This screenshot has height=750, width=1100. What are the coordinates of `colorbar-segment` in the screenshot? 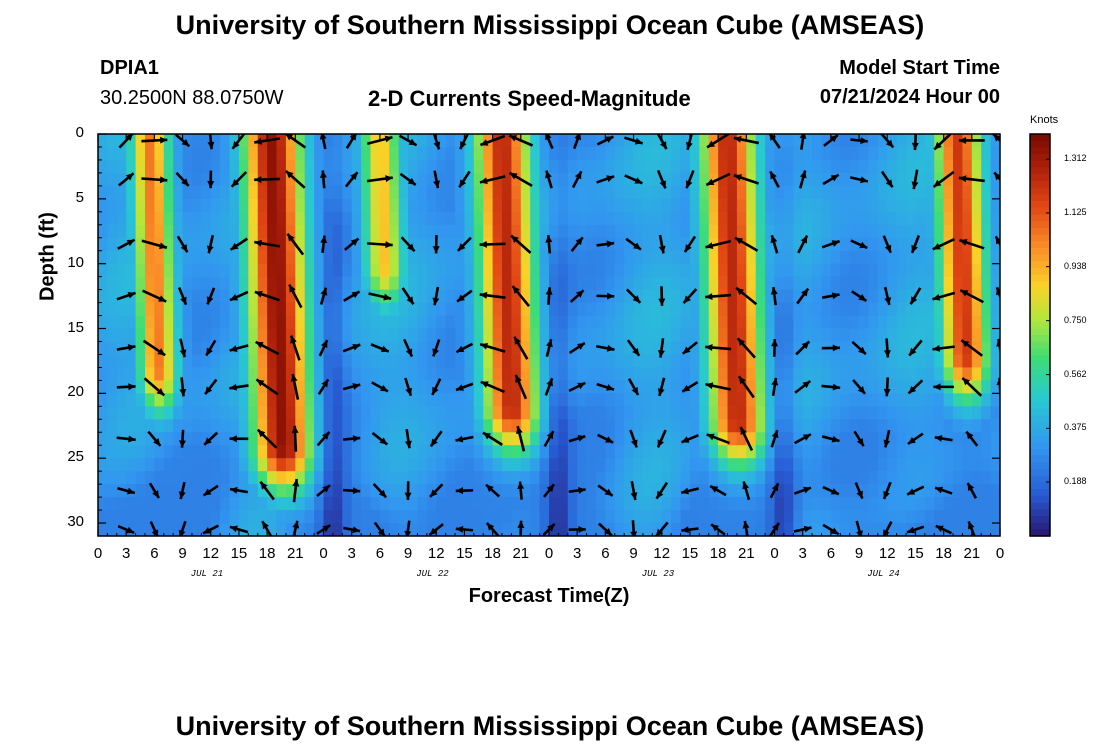 It's located at (1040, 151).